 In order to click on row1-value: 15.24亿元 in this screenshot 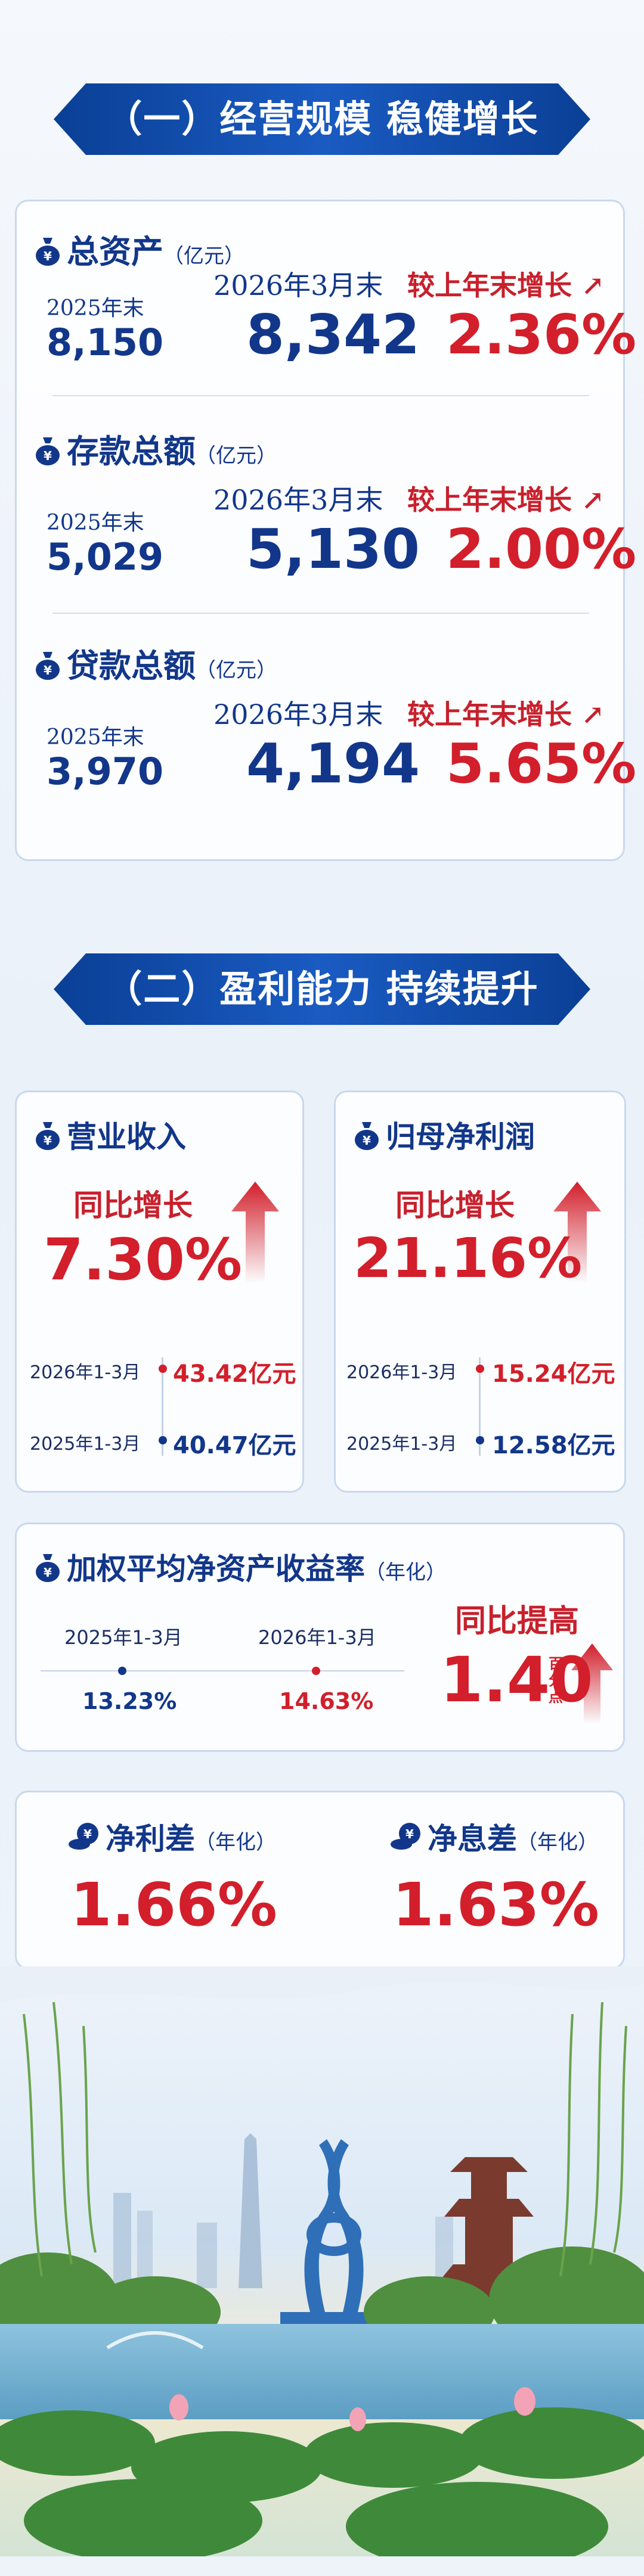, I will do `click(554, 1374)`.